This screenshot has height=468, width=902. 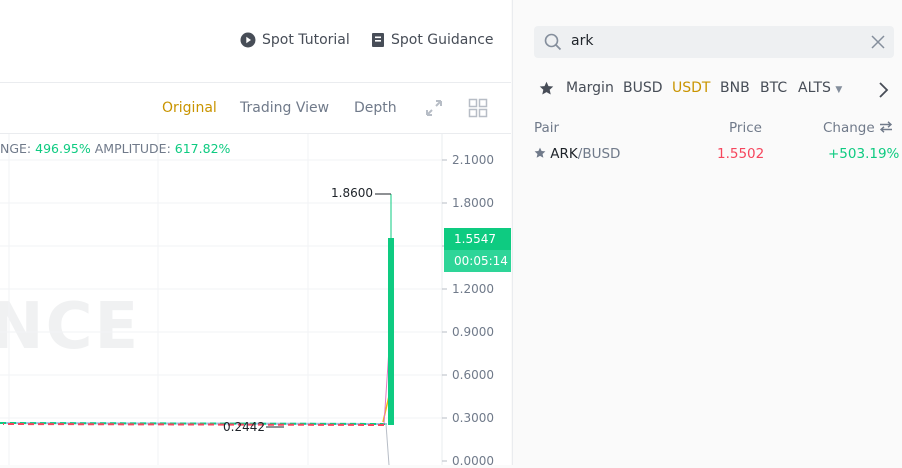 I want to click on change-label: NGE:, so click(x=16, y=148).